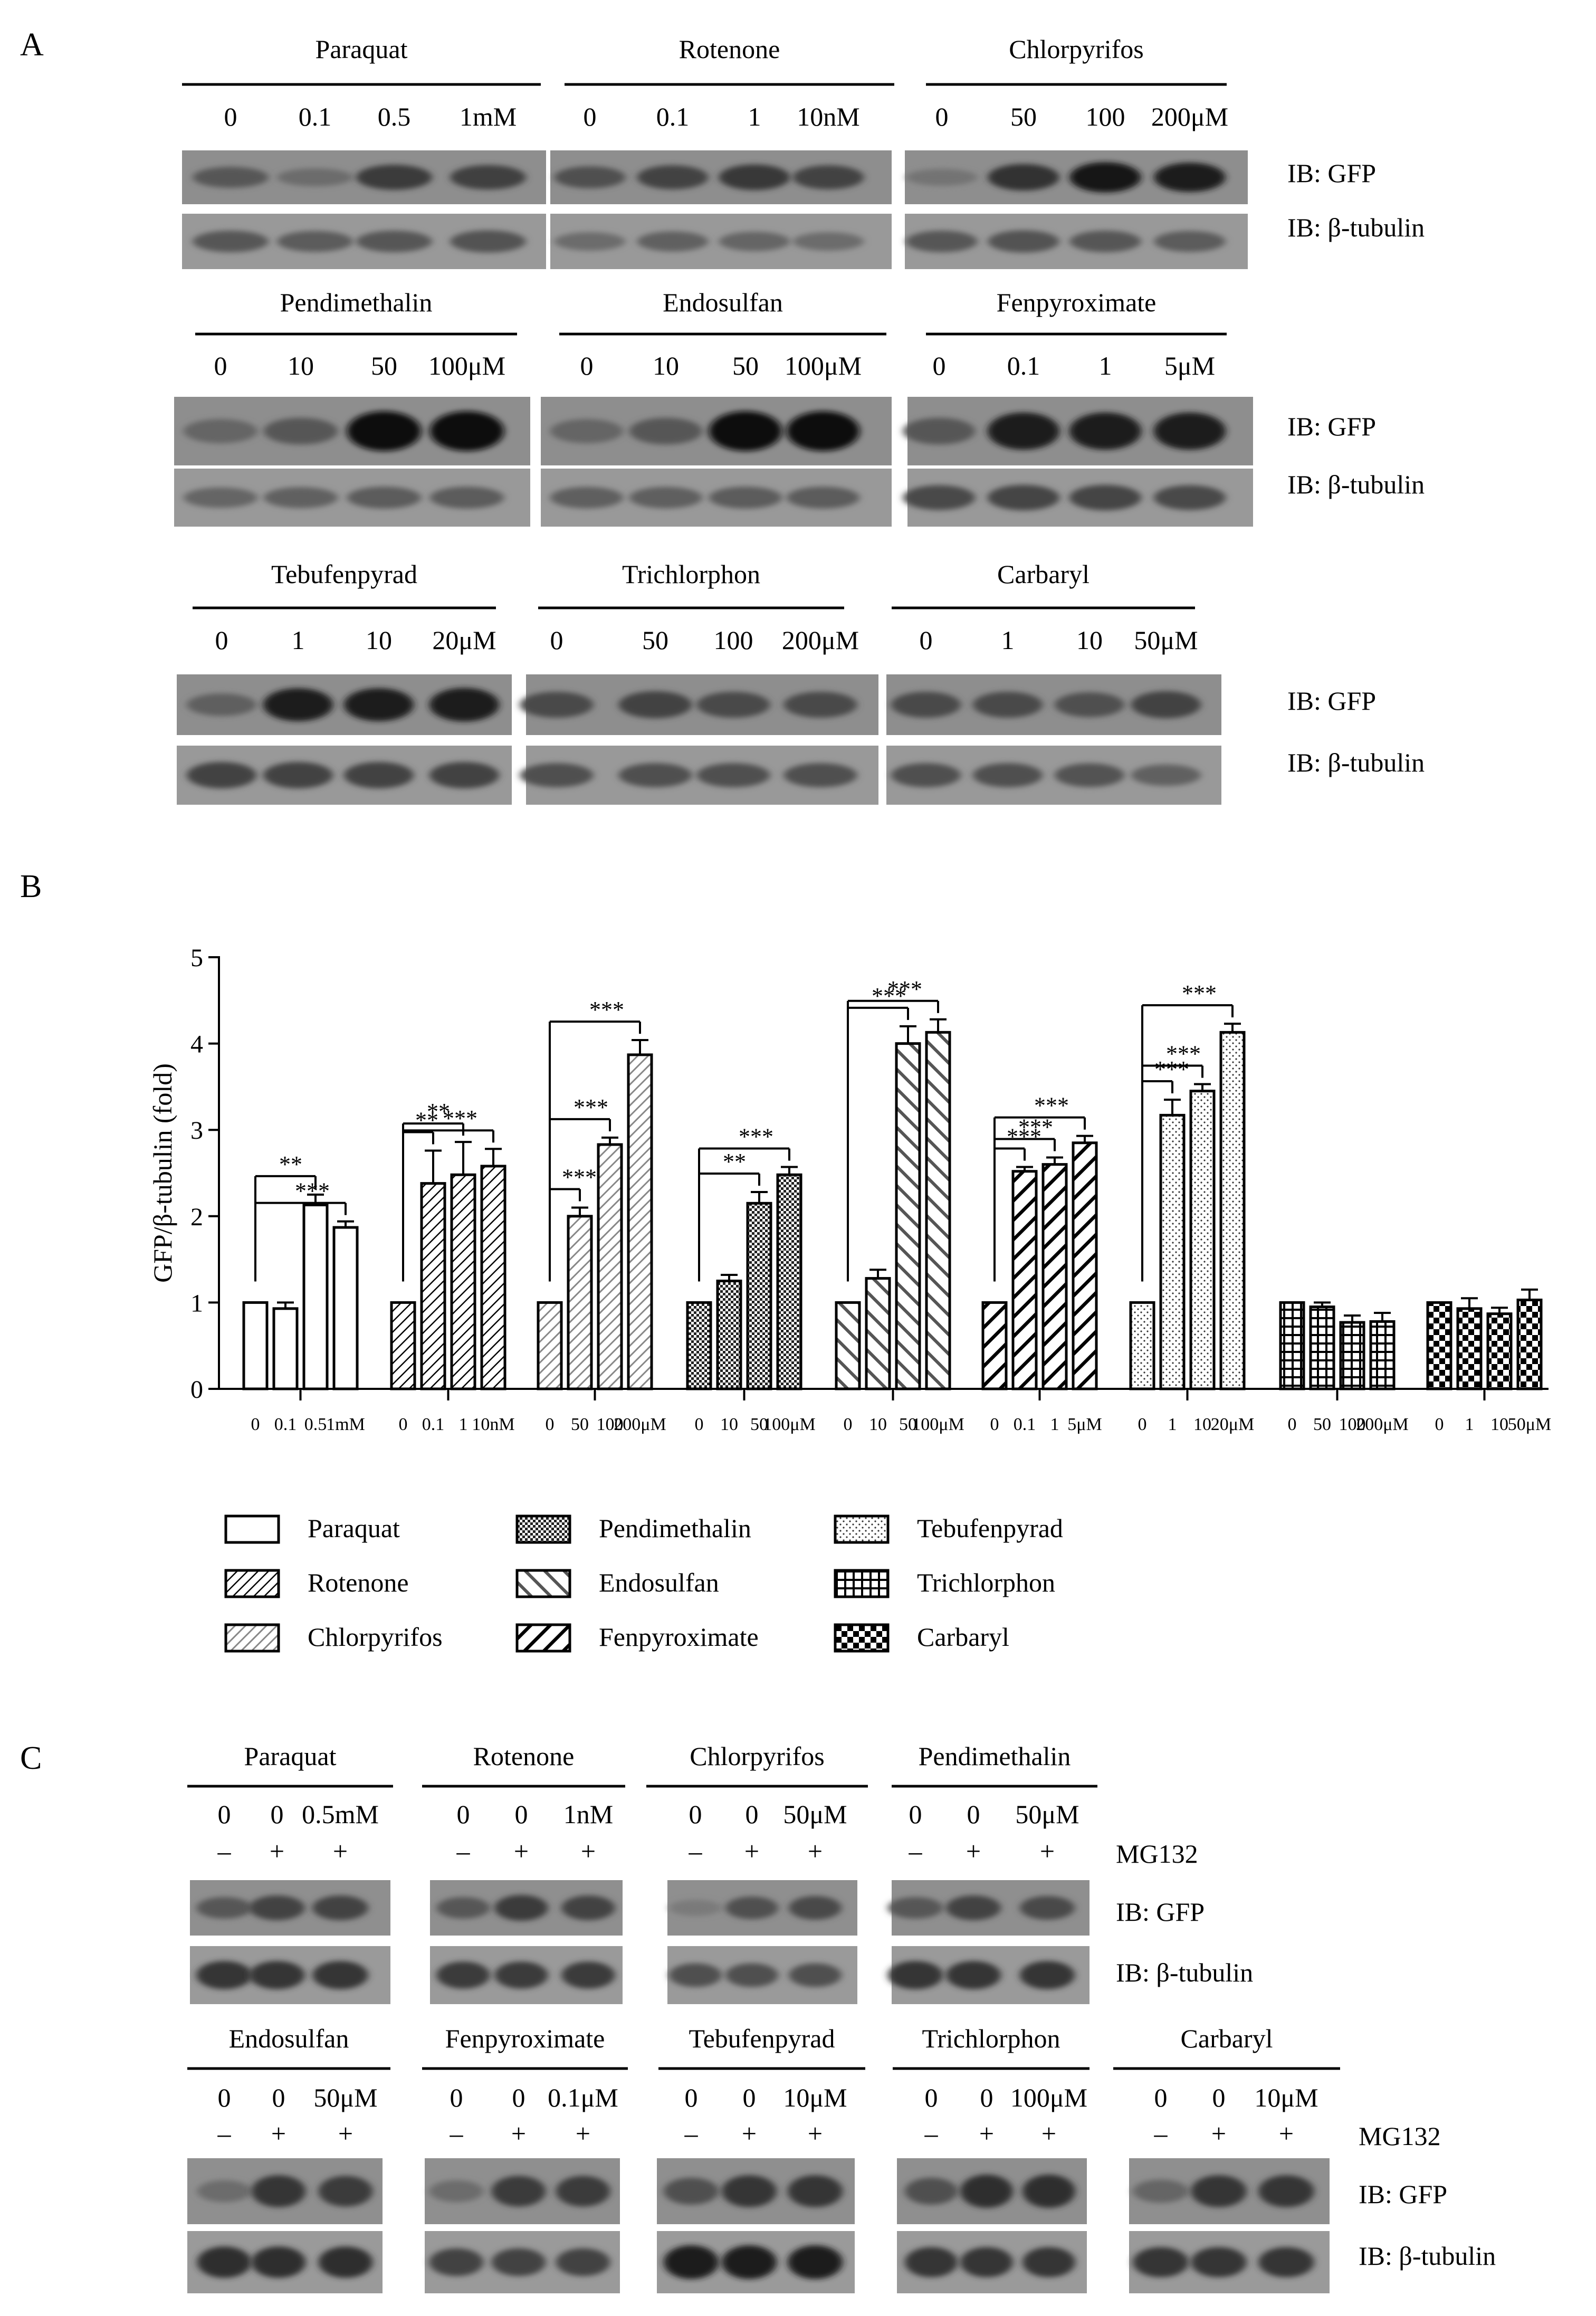 The height and width of the screenshot is (2316, 1596). I want to click on bar-group-fenpyroximate-xtick-1: 0, so click(994, 1424).